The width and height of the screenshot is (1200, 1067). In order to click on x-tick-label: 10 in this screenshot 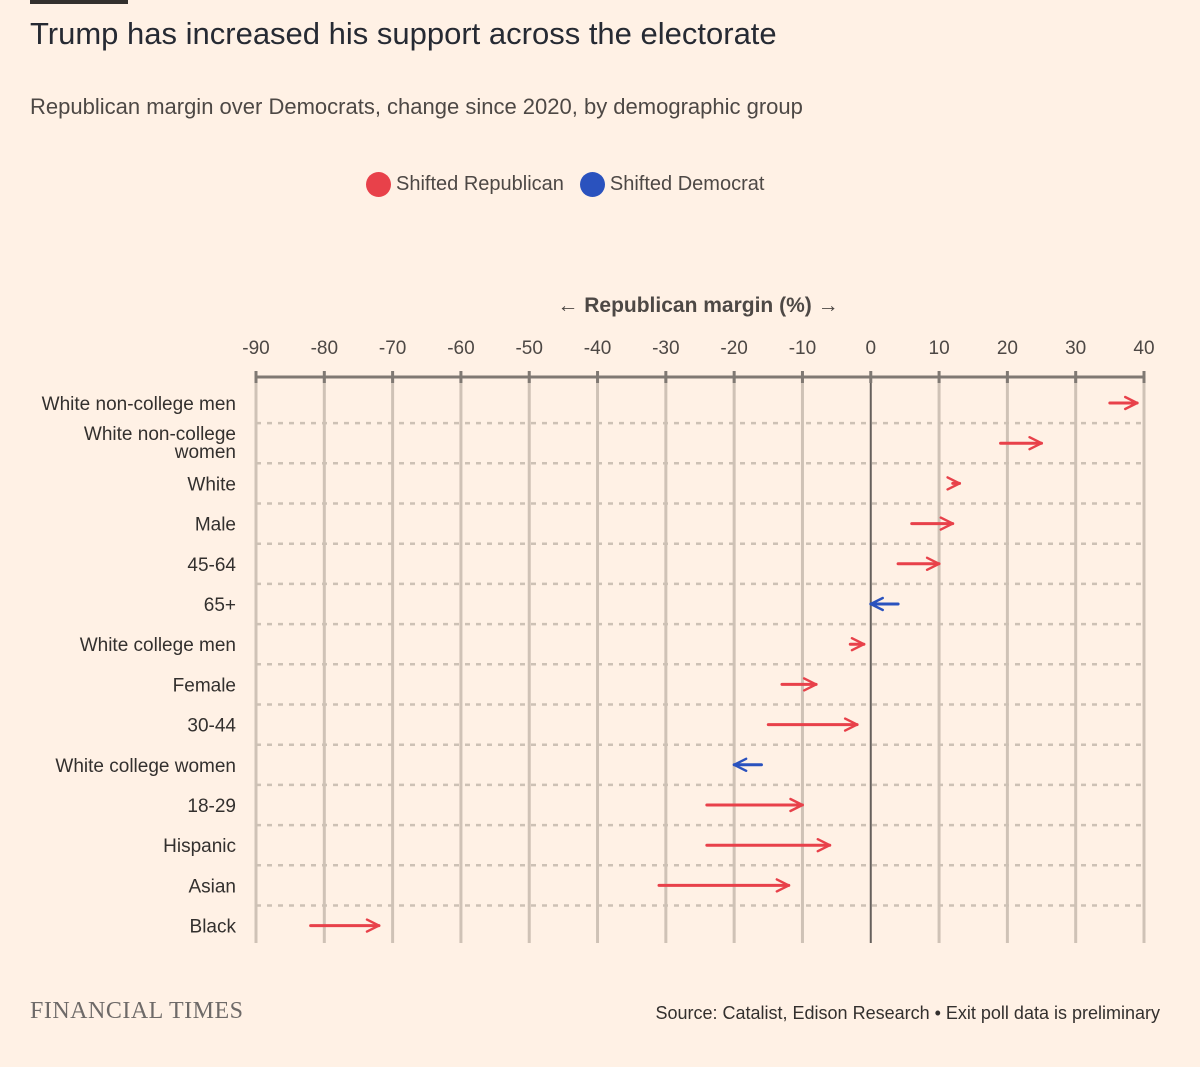, I will do `click(939, 348)`.